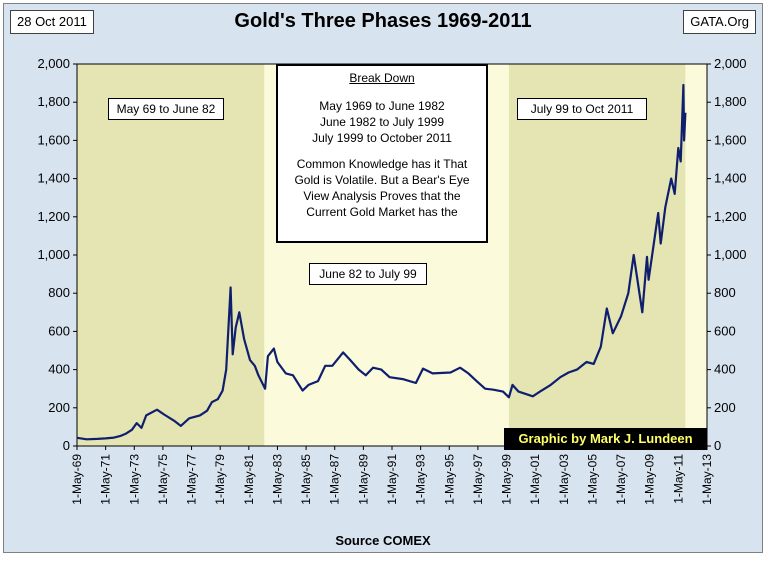 This screenshot has width=768, height=561. I want to click on x-tick-label: 1-May-69, so click(77, 479).